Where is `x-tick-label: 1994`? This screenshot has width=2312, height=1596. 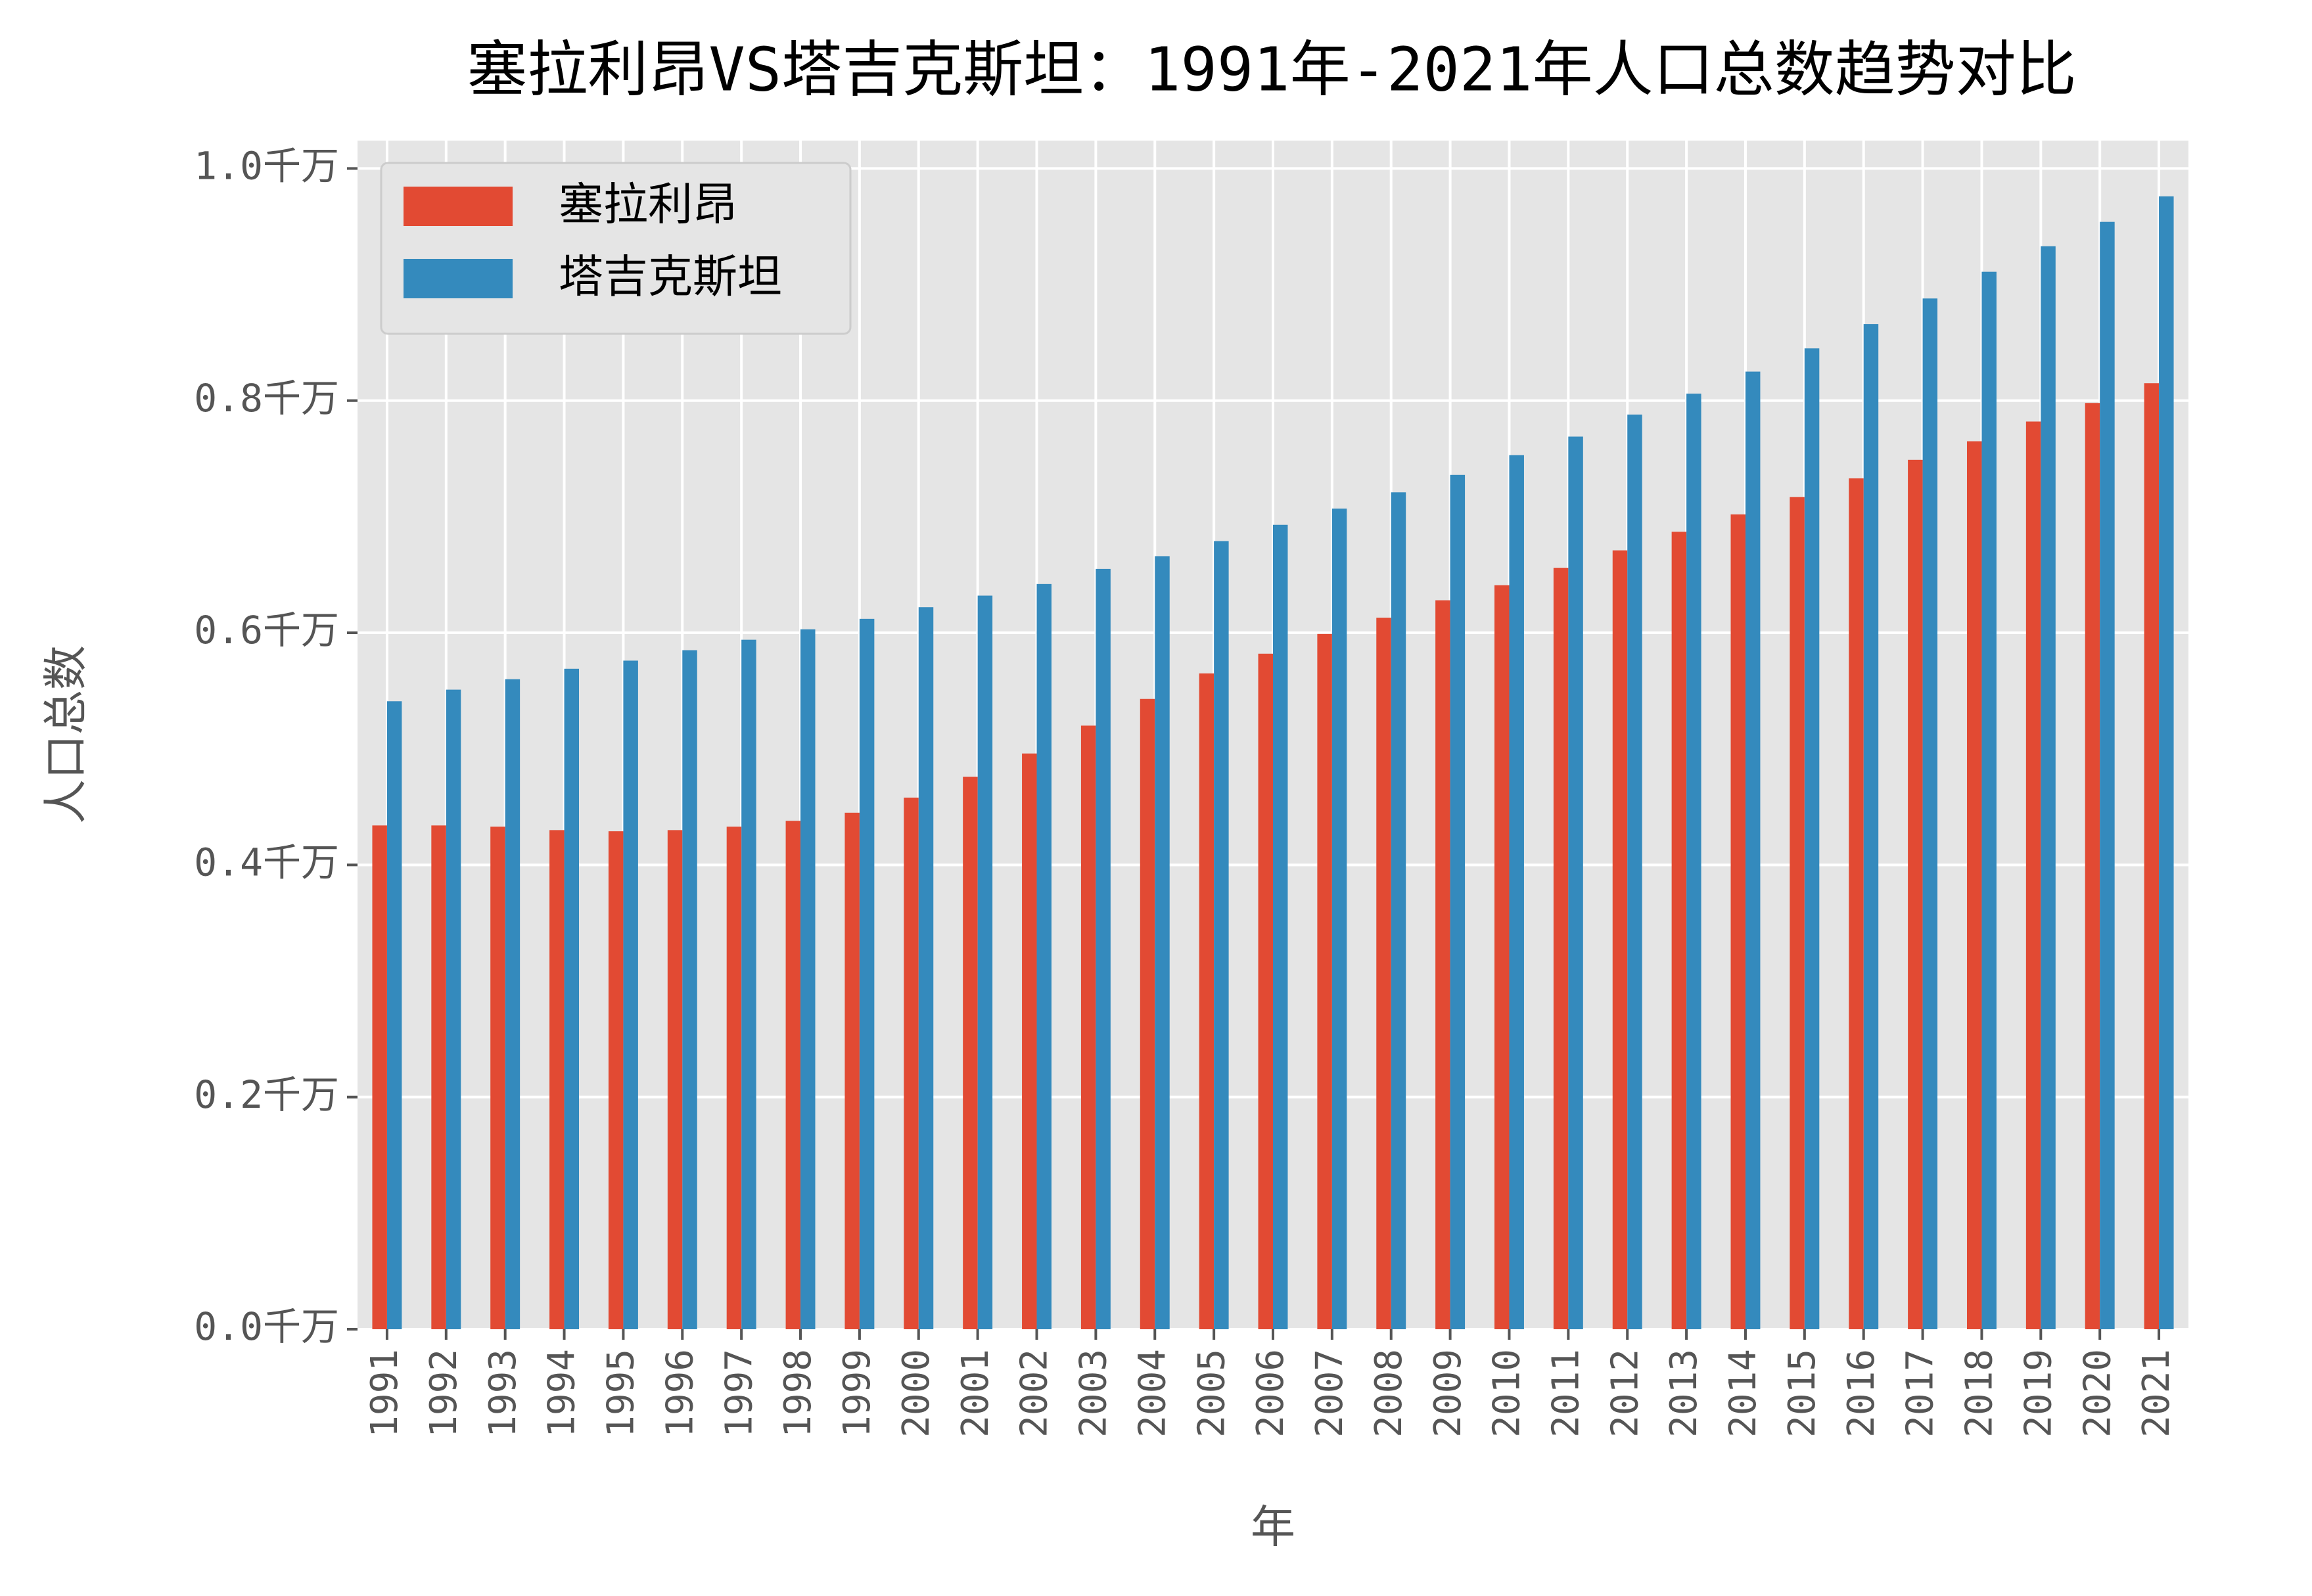
x-tick-label: 1994 is located at coordinates (562, 1393).